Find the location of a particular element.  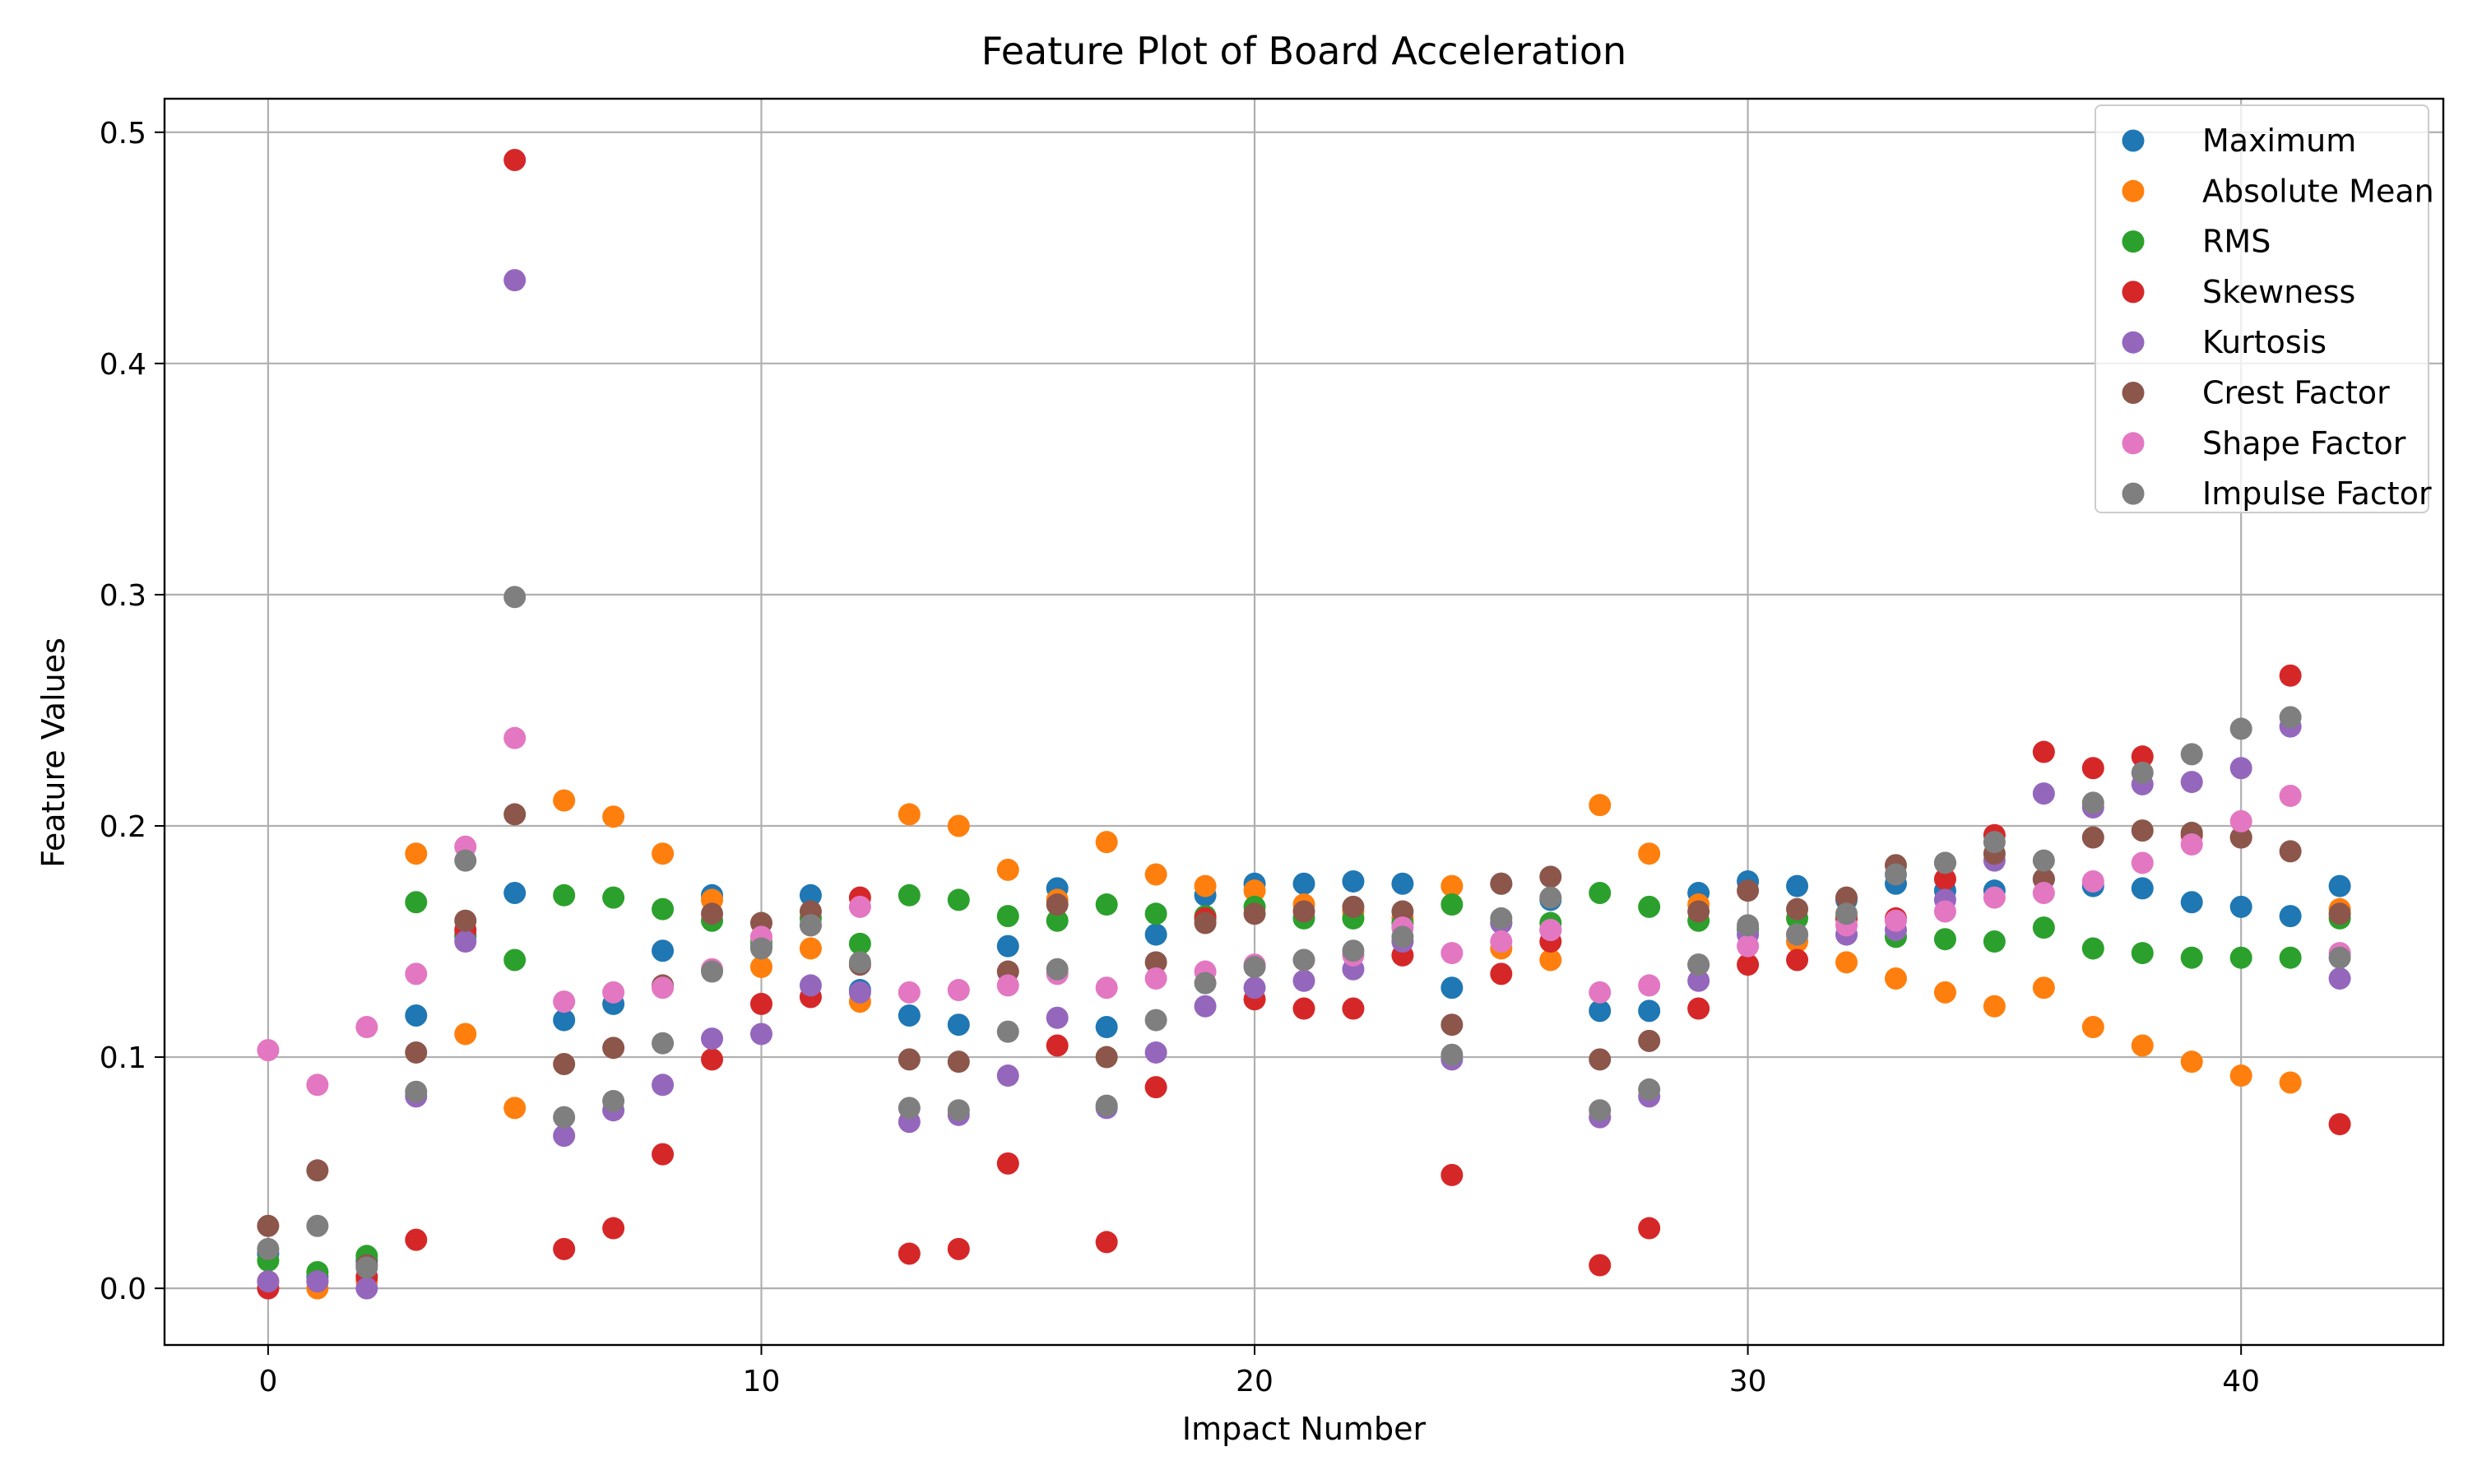

y-tick-label: 0.4 is located at coordinates (123, 365).